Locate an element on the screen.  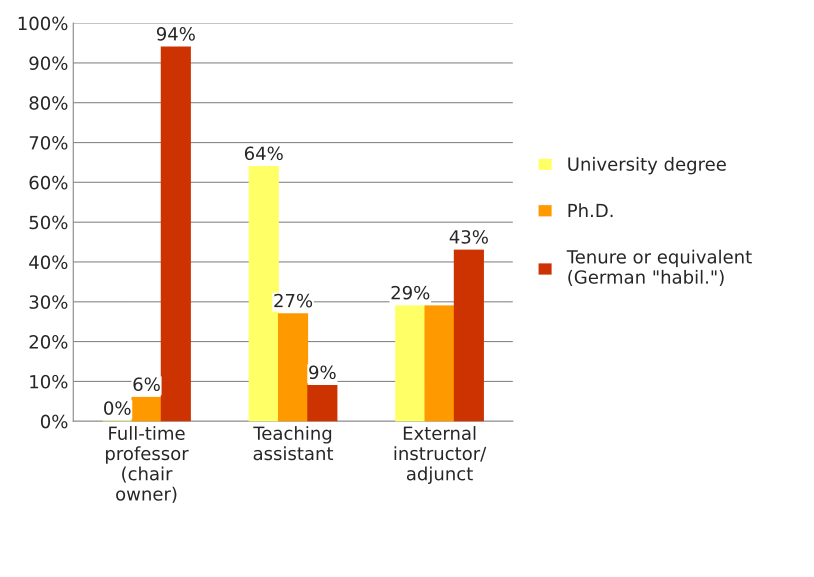
x-tick-label: Teaching assistant is located at coordinates (293, 443).